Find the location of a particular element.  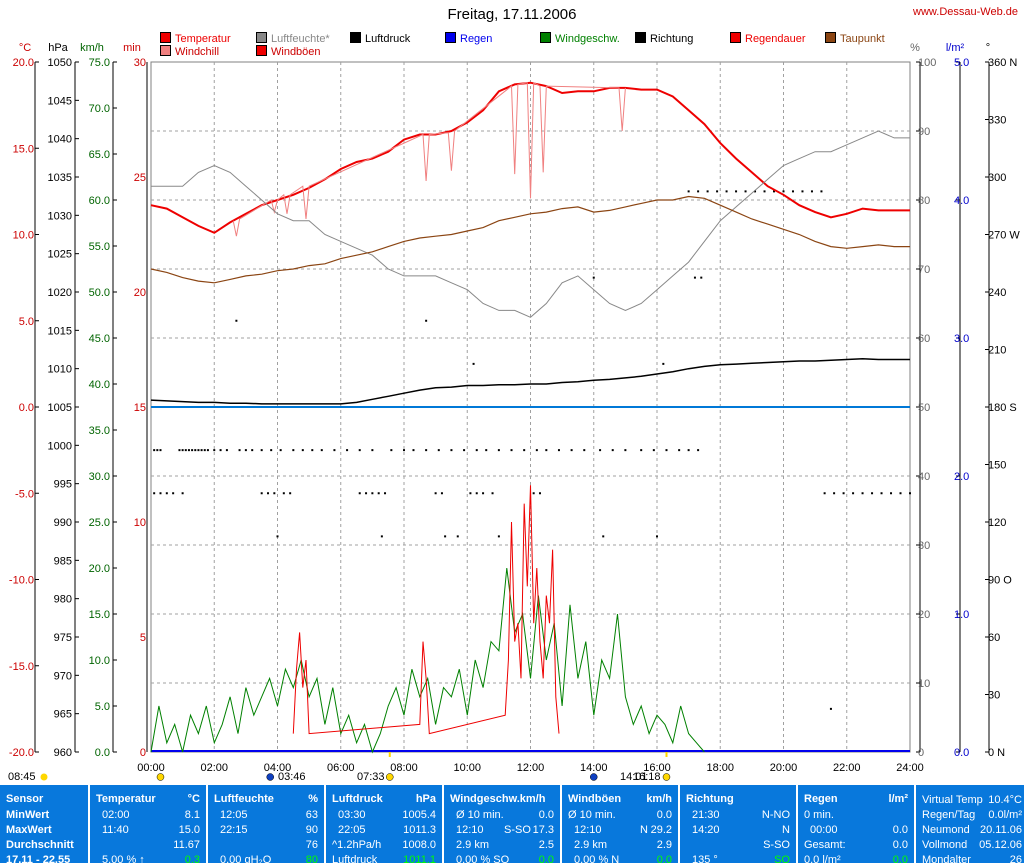

series-taupunkt-line is located at coordinates (530, 239).